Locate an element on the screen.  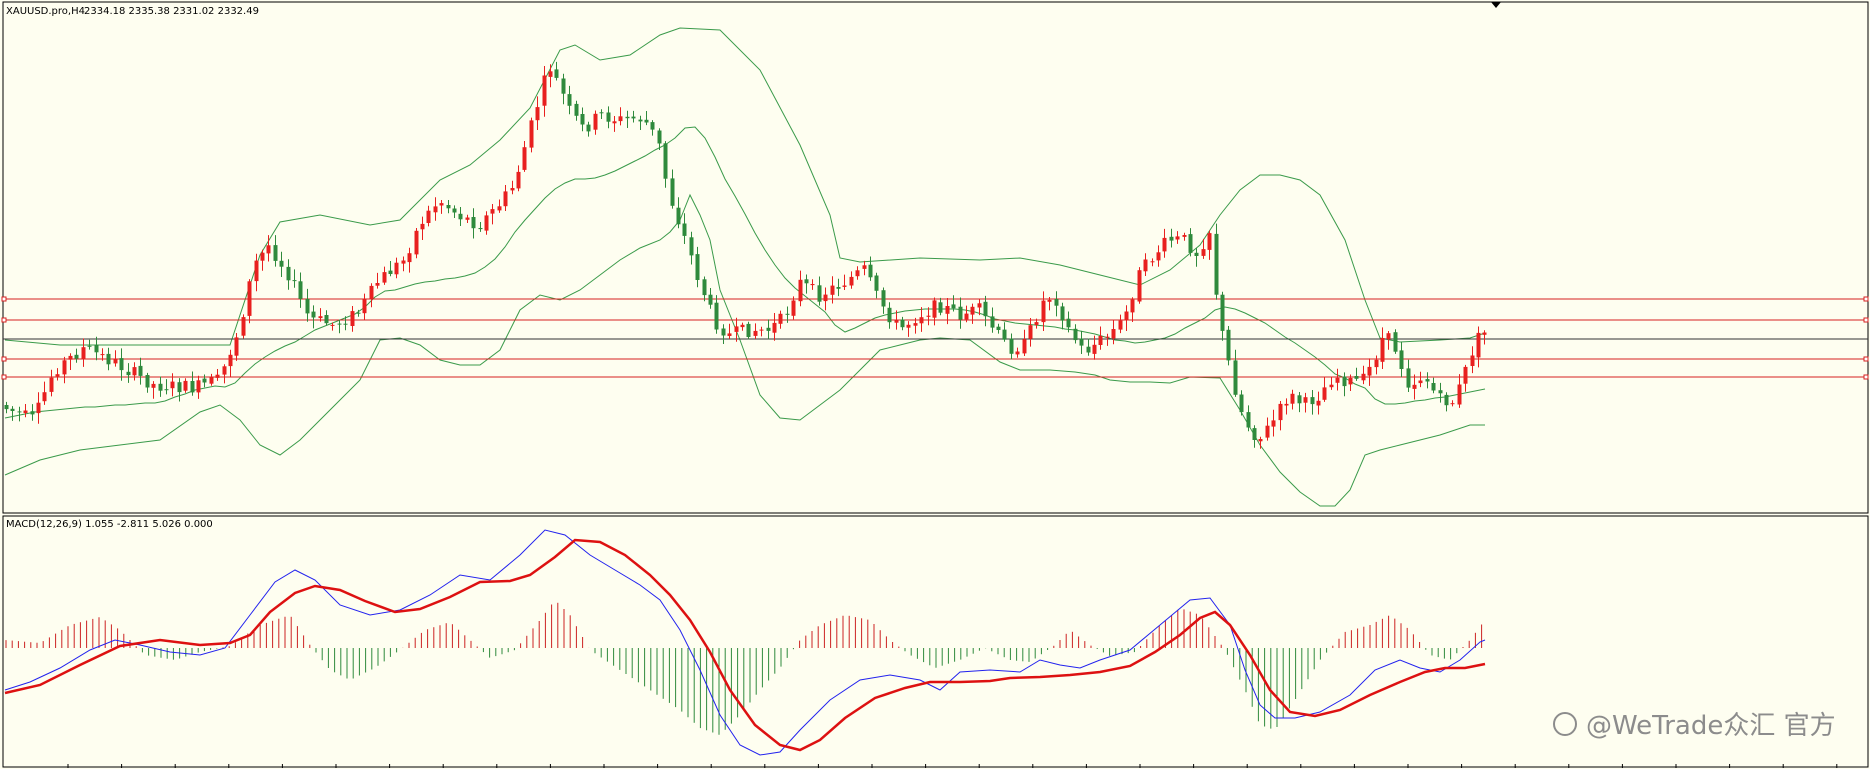
macd-label: MACD(12,26,9) 1.055 -2.811 5.026 0.000 is located at coordinates (109, 524).